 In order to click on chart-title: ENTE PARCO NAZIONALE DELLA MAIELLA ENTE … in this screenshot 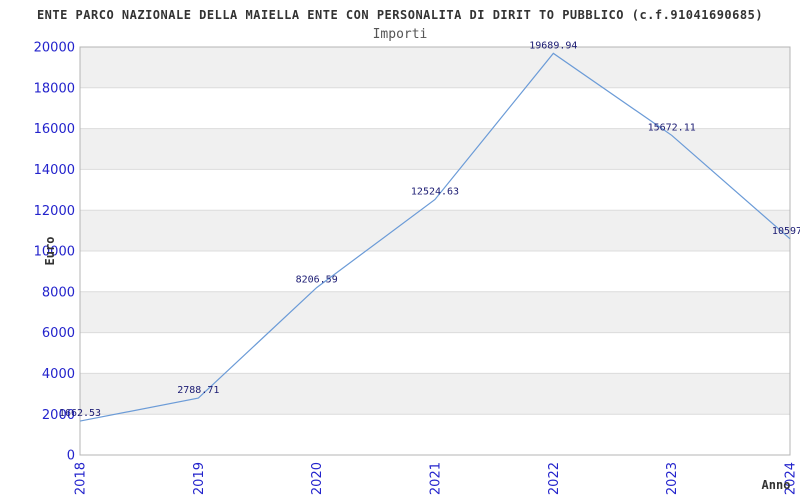, I will do `click(400, 15)`.